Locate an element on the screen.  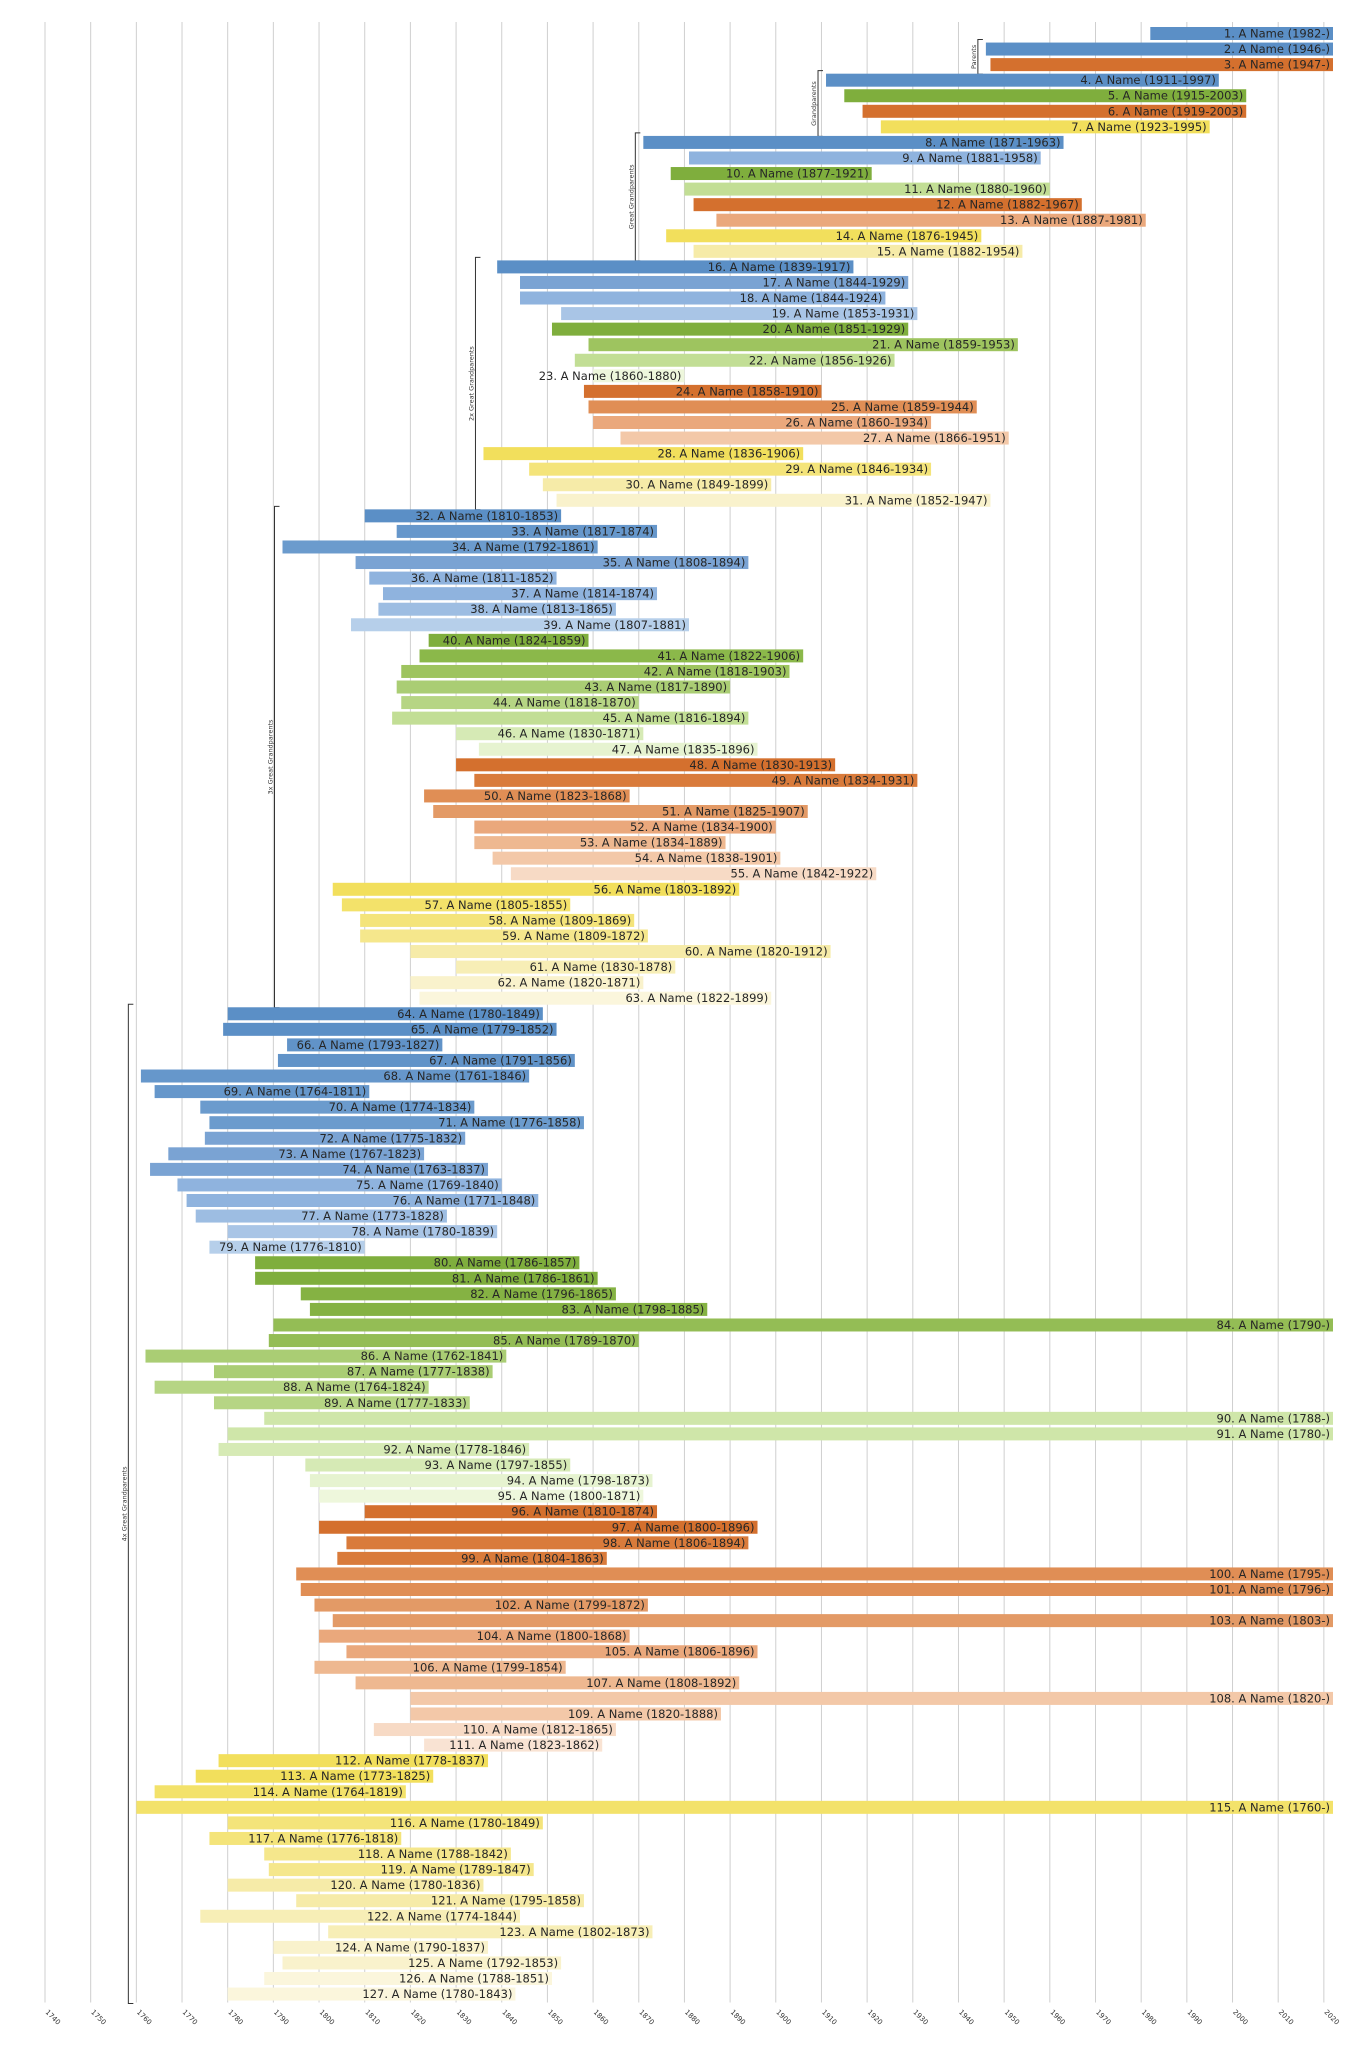
person-bar-group: 83. A Name (1798-1885) is located at coordinates (508, 1309).